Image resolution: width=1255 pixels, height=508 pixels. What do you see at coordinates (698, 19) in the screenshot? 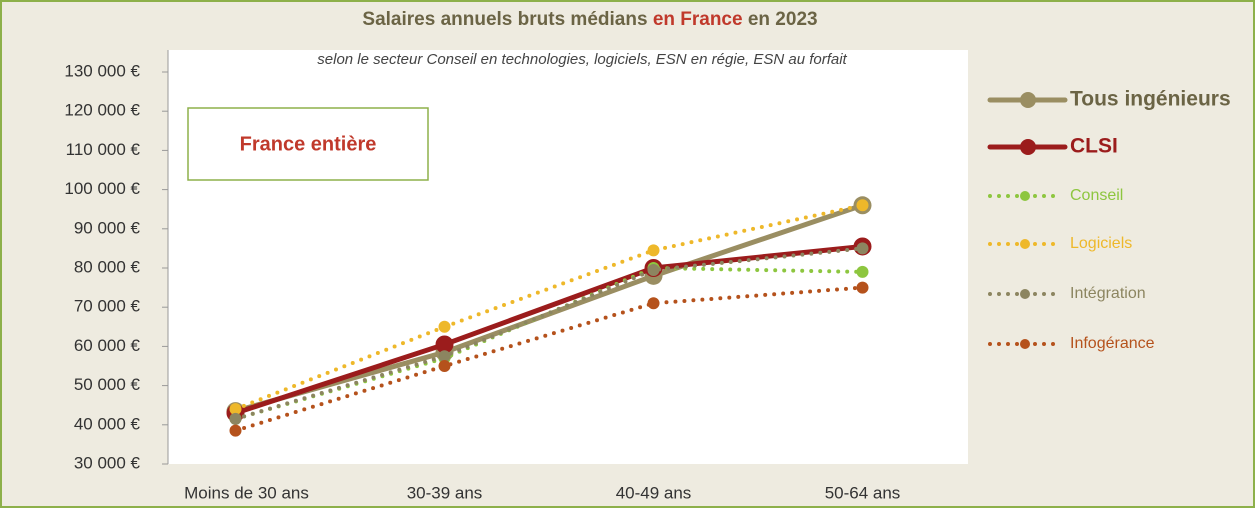
I see `title-part: en France` at bounding box center [698, 19].